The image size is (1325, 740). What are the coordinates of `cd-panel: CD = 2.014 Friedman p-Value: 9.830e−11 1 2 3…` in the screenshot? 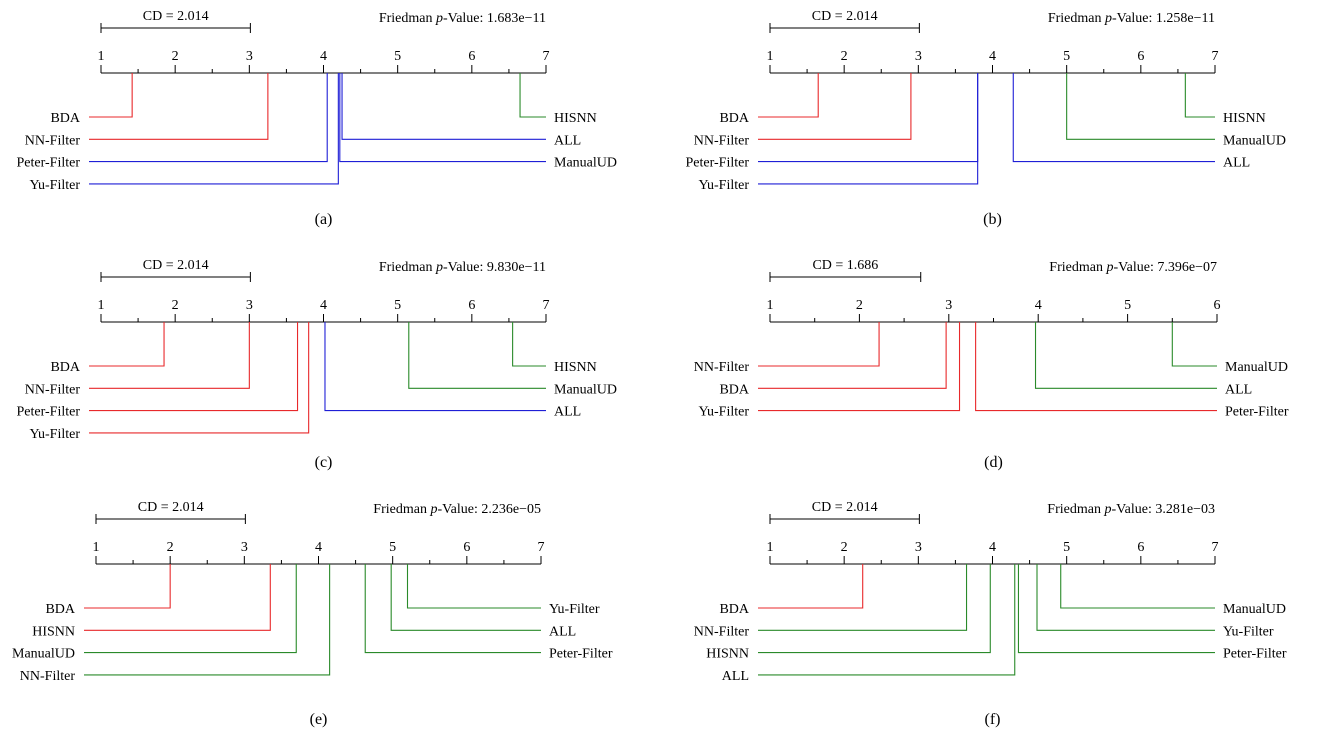 It's located at (317, 364).